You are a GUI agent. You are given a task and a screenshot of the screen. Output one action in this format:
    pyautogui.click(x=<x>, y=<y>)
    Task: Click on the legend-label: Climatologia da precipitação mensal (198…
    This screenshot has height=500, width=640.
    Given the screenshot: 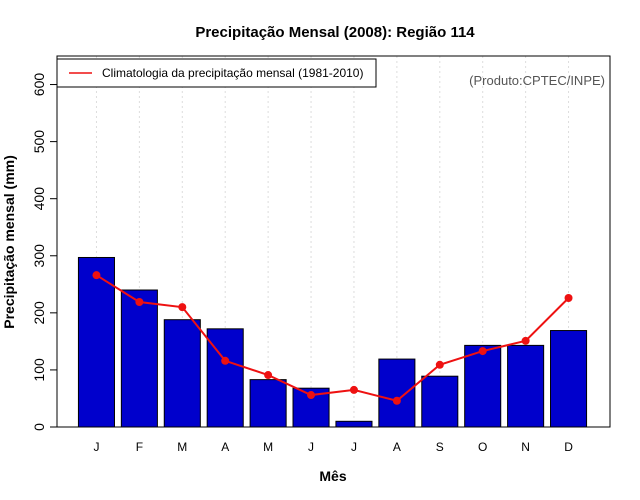 What is the action you would take?
    pyautogui.click(x=232, y=73)
    